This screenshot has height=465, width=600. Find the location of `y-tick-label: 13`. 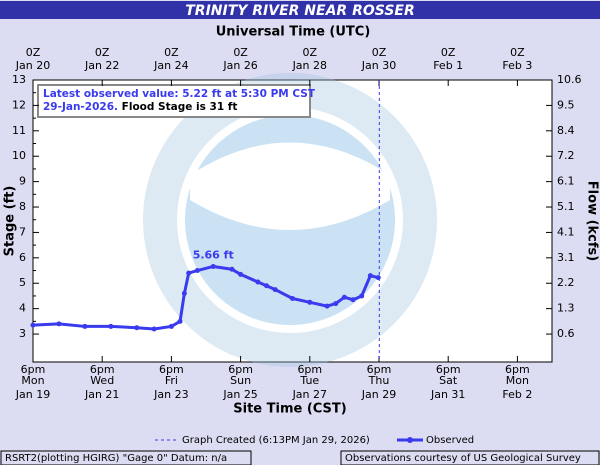

y-tick-label: 13 is located at coordinates (19, 79).